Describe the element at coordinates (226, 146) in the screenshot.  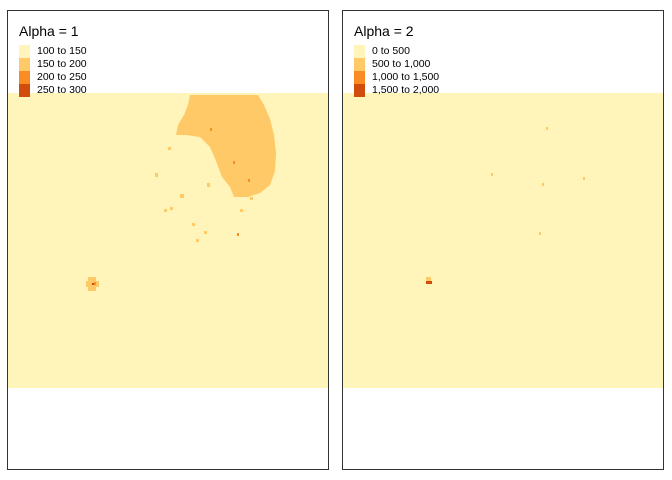
I see `raster-hotspot-region` at that location.